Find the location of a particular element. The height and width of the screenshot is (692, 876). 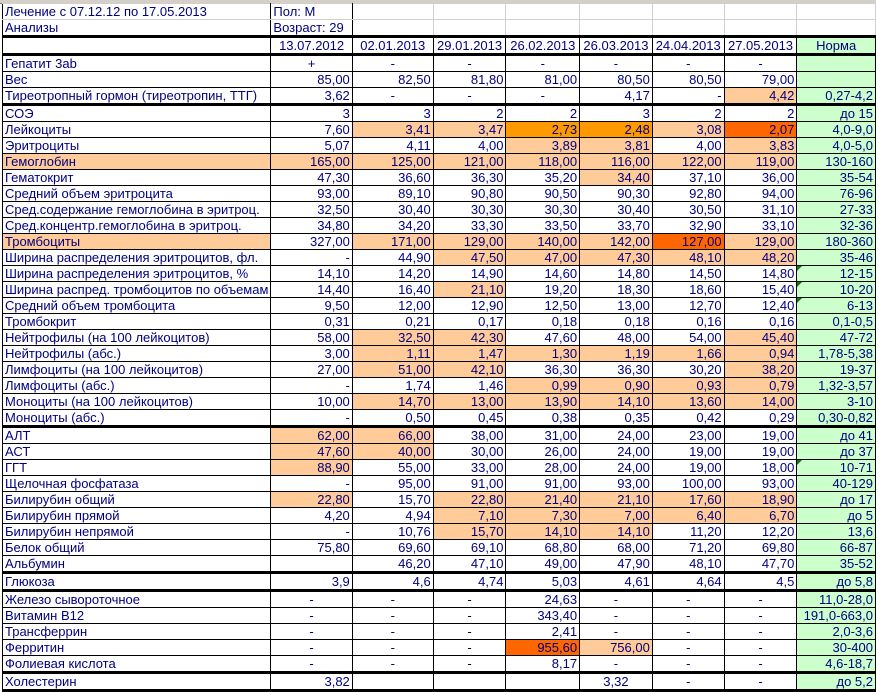

value-cell: 32,50 is located at coordinates (392, 337).